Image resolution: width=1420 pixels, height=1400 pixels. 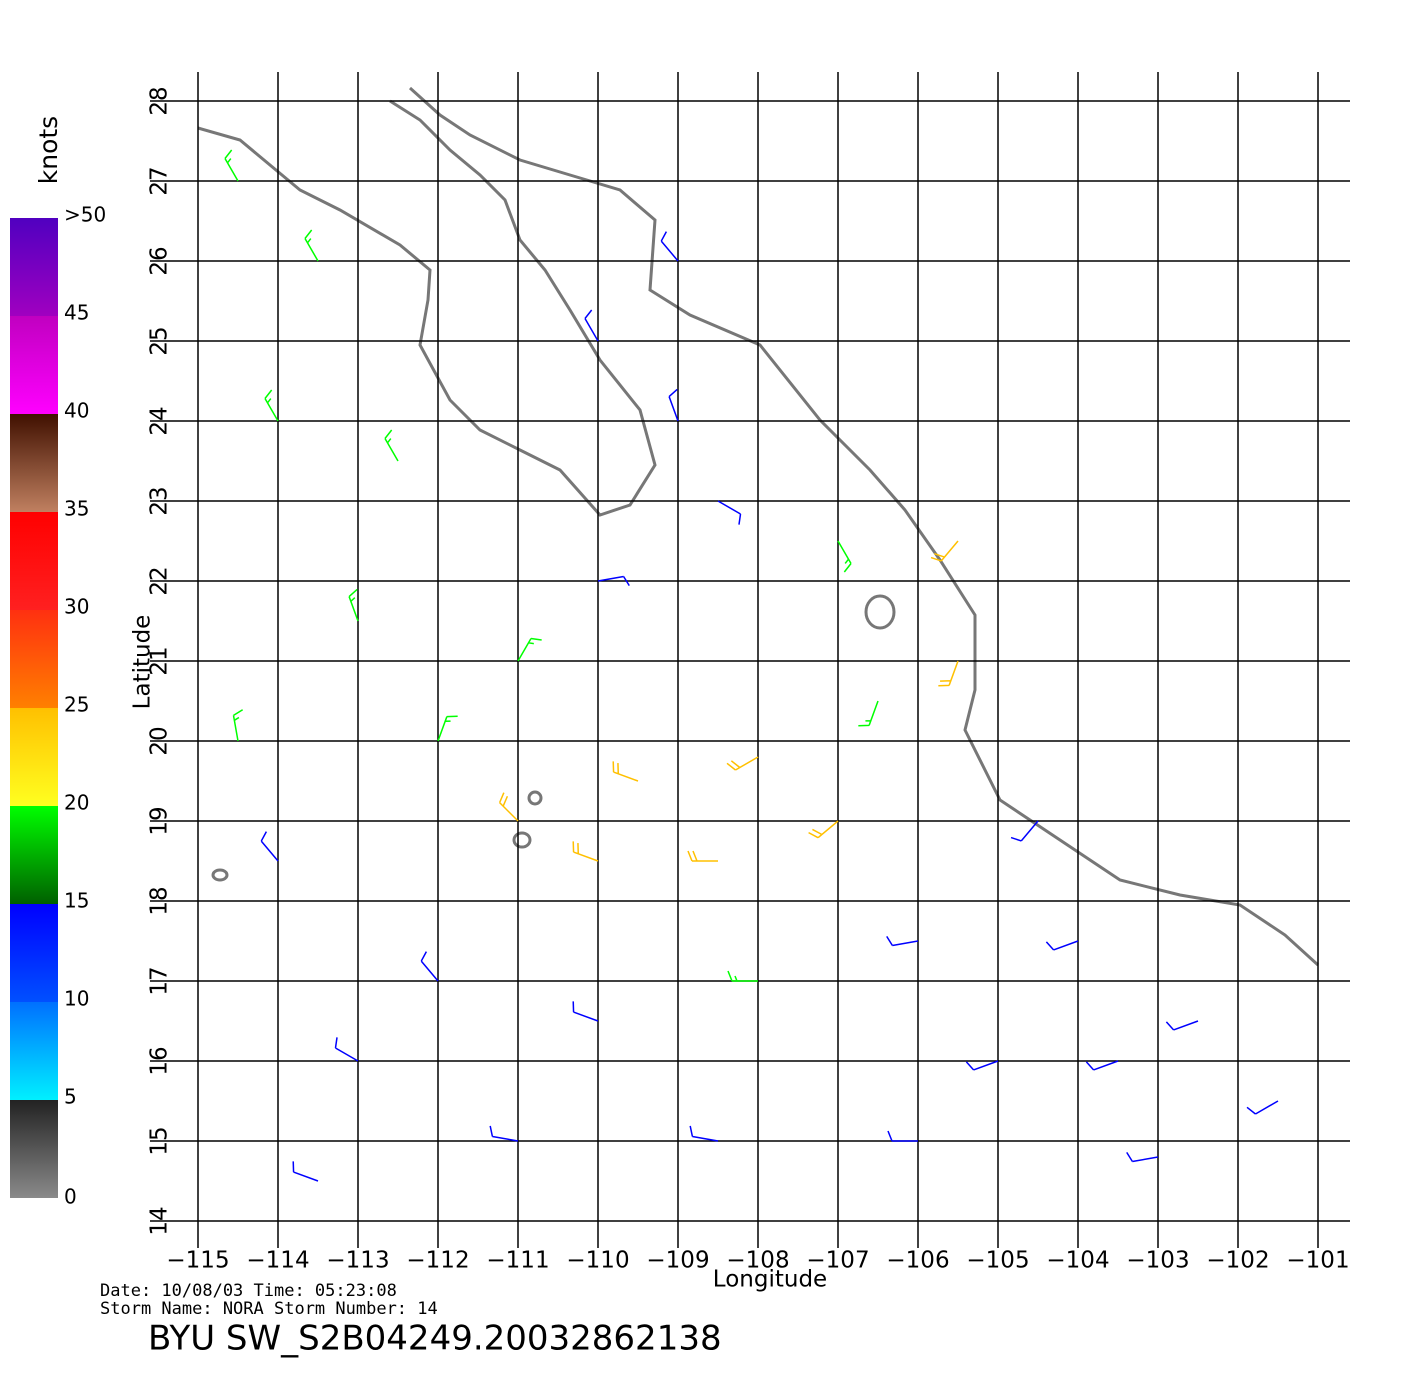 What do you see at coordinates (76, 411) in the screenshot?
I see `colorbar-label: 40` at bounding box center [76, 411].